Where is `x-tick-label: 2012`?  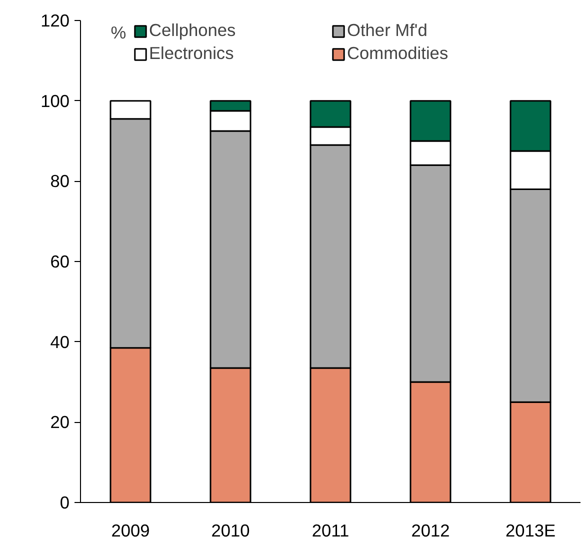
x-tick-label: 2012 is located at coordinates (430, 530).